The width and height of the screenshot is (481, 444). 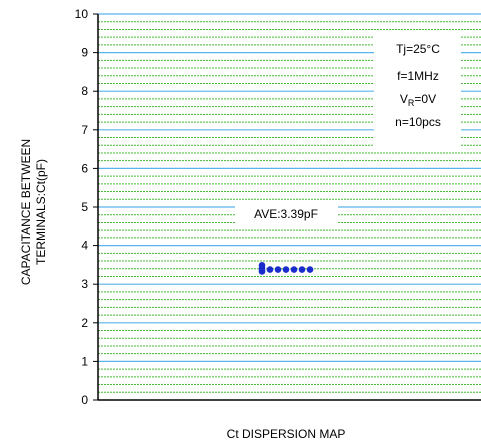 I want to click on average-label-background, so click(x=286, y=214).